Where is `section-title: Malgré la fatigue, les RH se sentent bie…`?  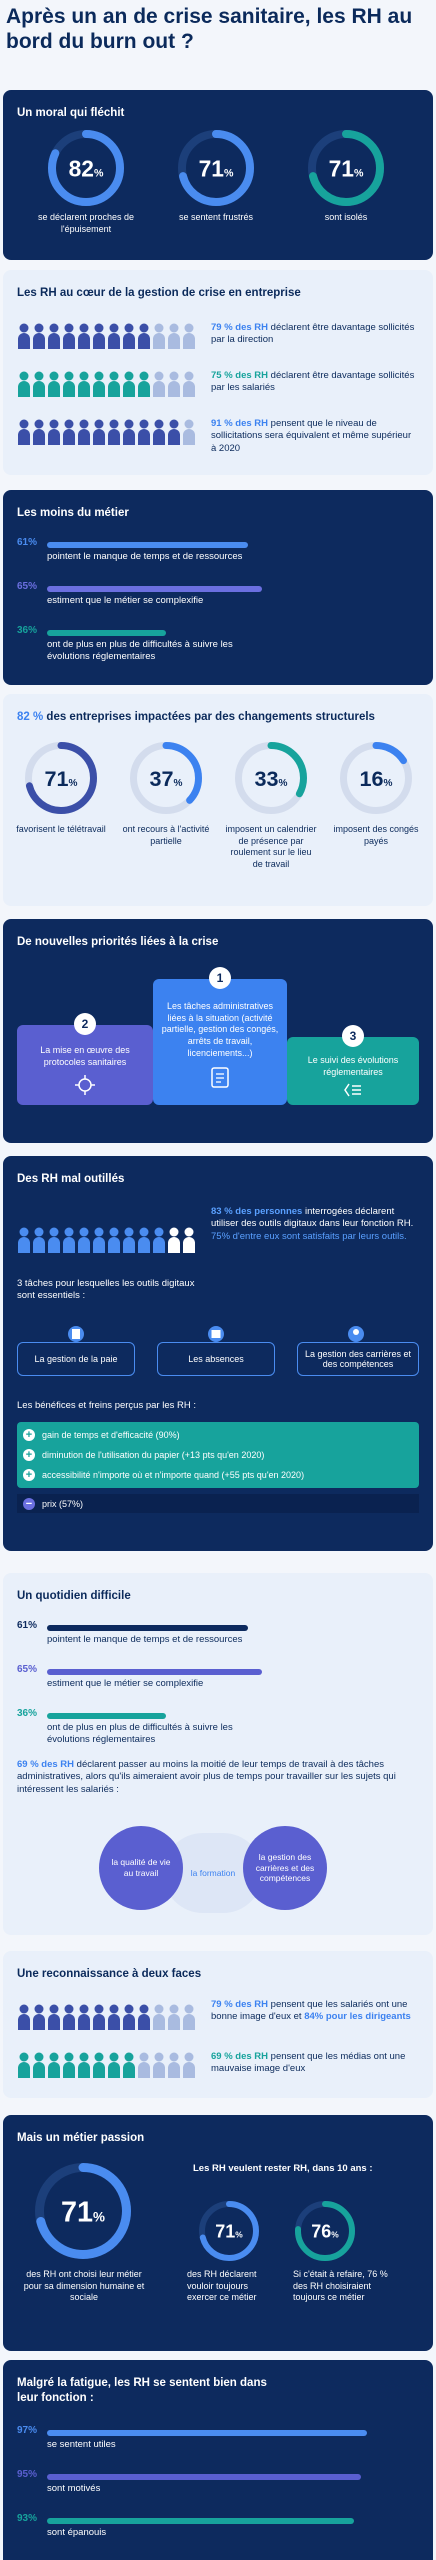
section-title: Malgré la fatigue, les RH se sentent bie… is located at coordinates (142, 2390).